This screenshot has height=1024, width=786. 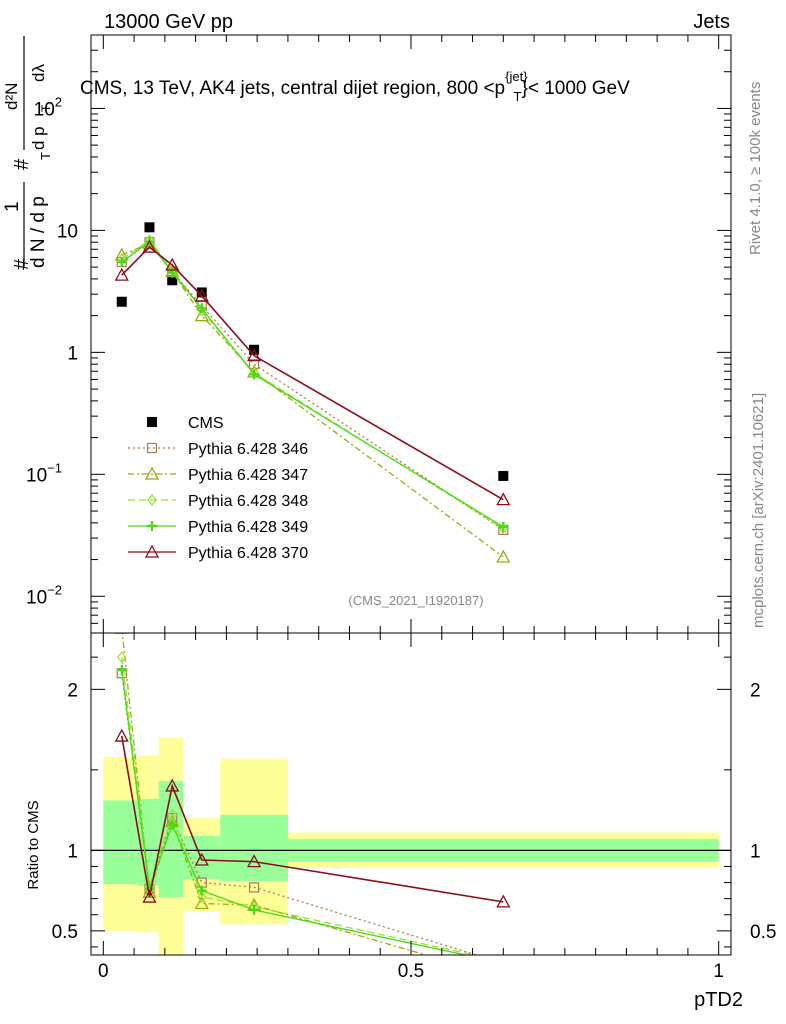 I want to click on legend-entry: Pythia 6.428 347, so click(x=218, y=475).